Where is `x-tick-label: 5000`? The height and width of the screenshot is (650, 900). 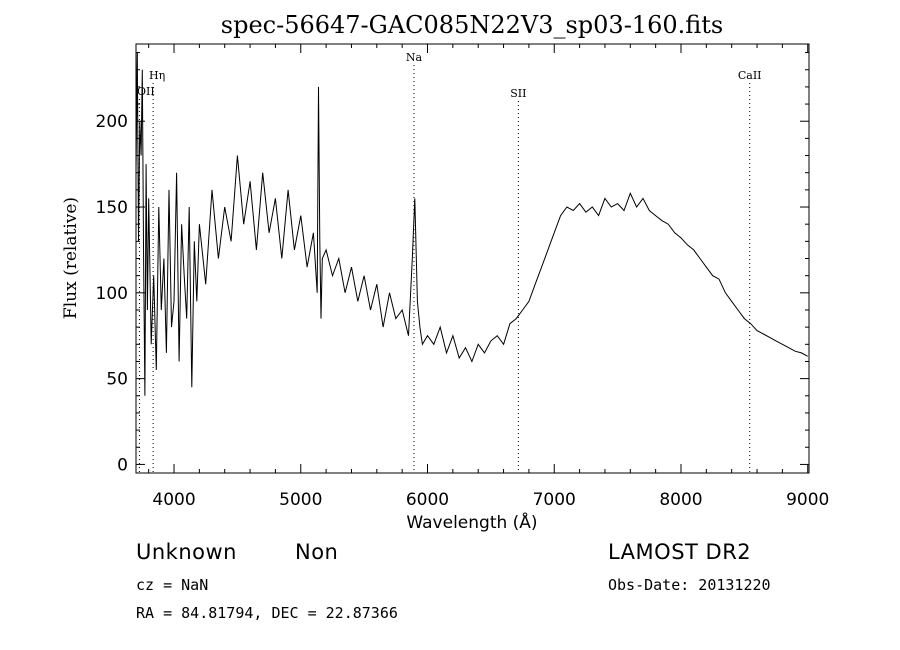 x-tick-label: 5000 is located at coordinates (300, 500).